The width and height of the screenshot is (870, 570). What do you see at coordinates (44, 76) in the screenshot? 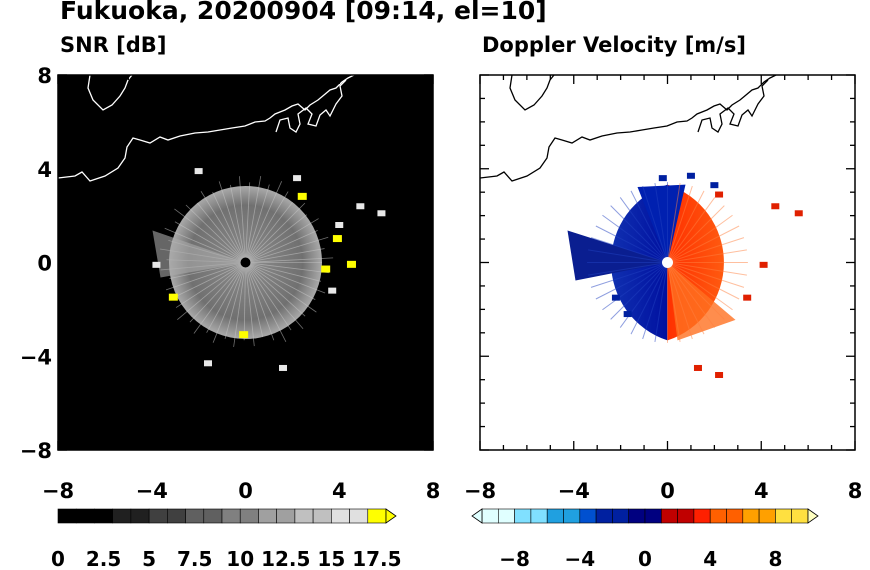
I see `y-tick-label: 8` at bounding box center [44, 76].